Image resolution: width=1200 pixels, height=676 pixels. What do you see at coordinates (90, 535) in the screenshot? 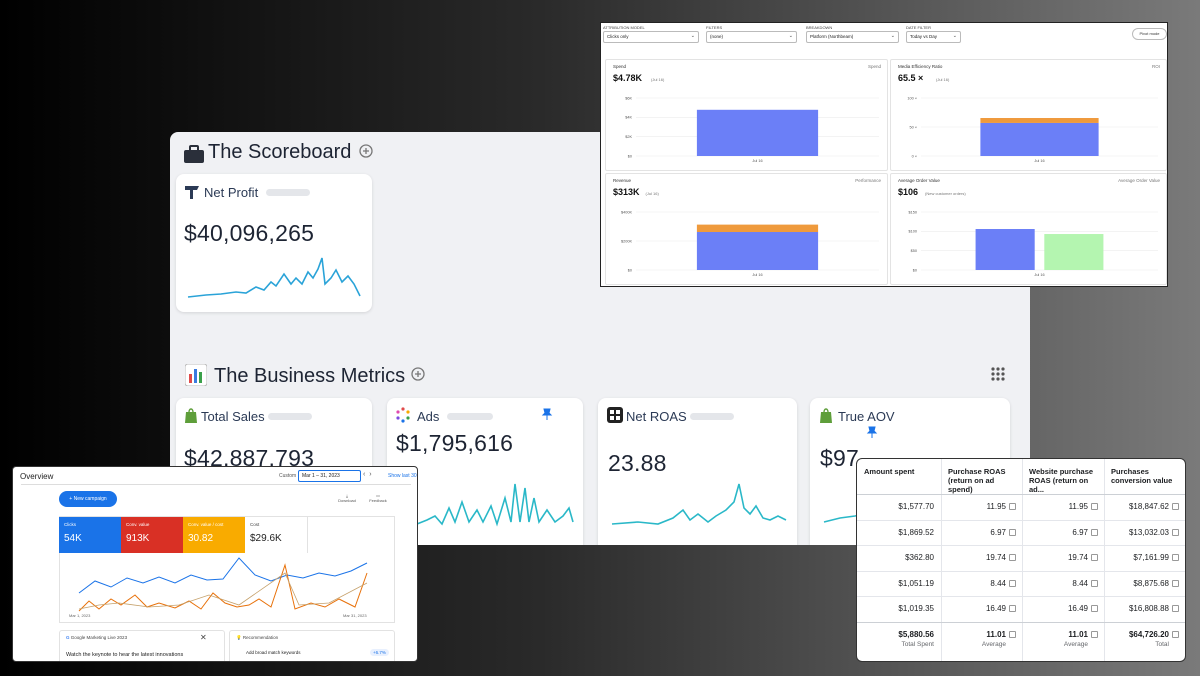
I see `metric-tile: Clicks 54K` at bounding box center [90, 535].